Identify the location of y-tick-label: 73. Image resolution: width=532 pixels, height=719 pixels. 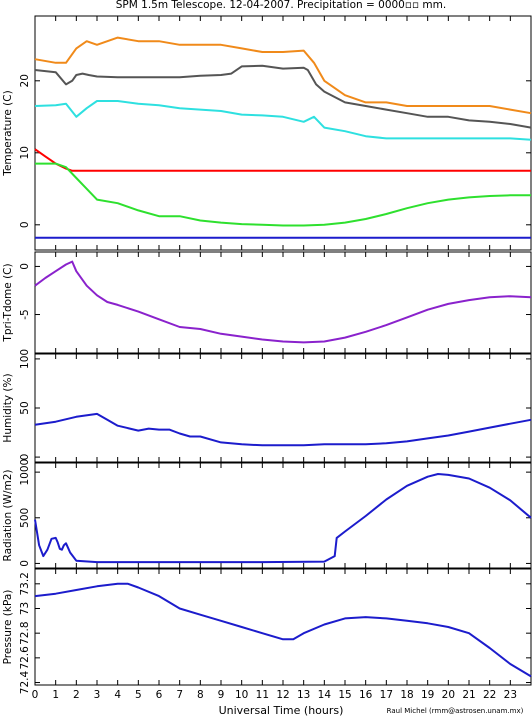
(25, 608).